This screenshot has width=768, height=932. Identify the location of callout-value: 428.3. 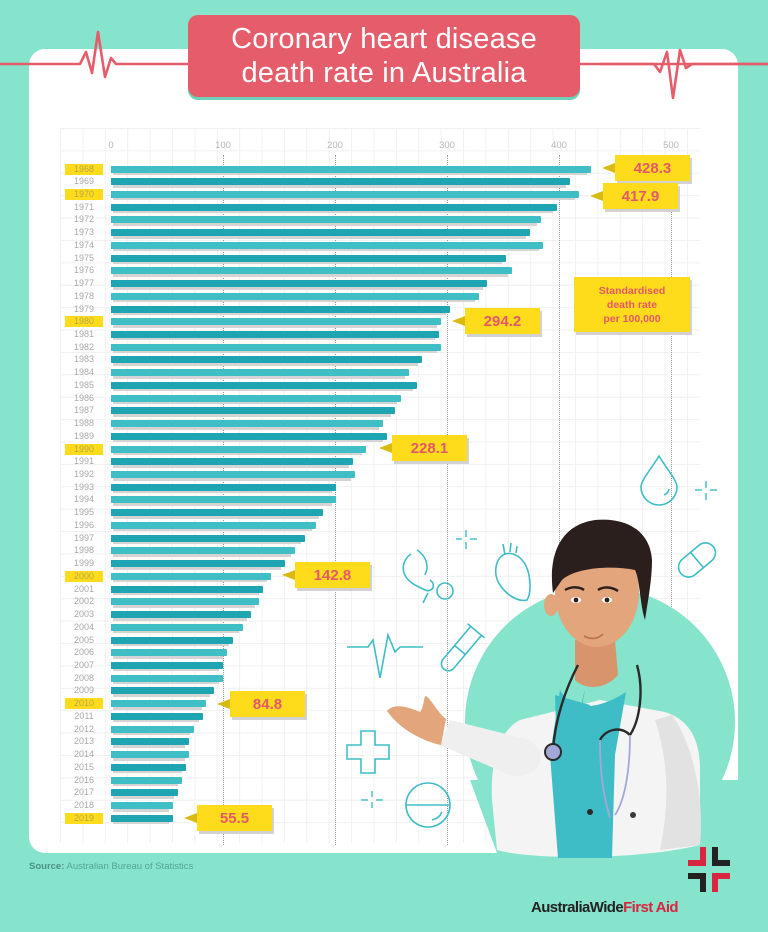
(652, 168).